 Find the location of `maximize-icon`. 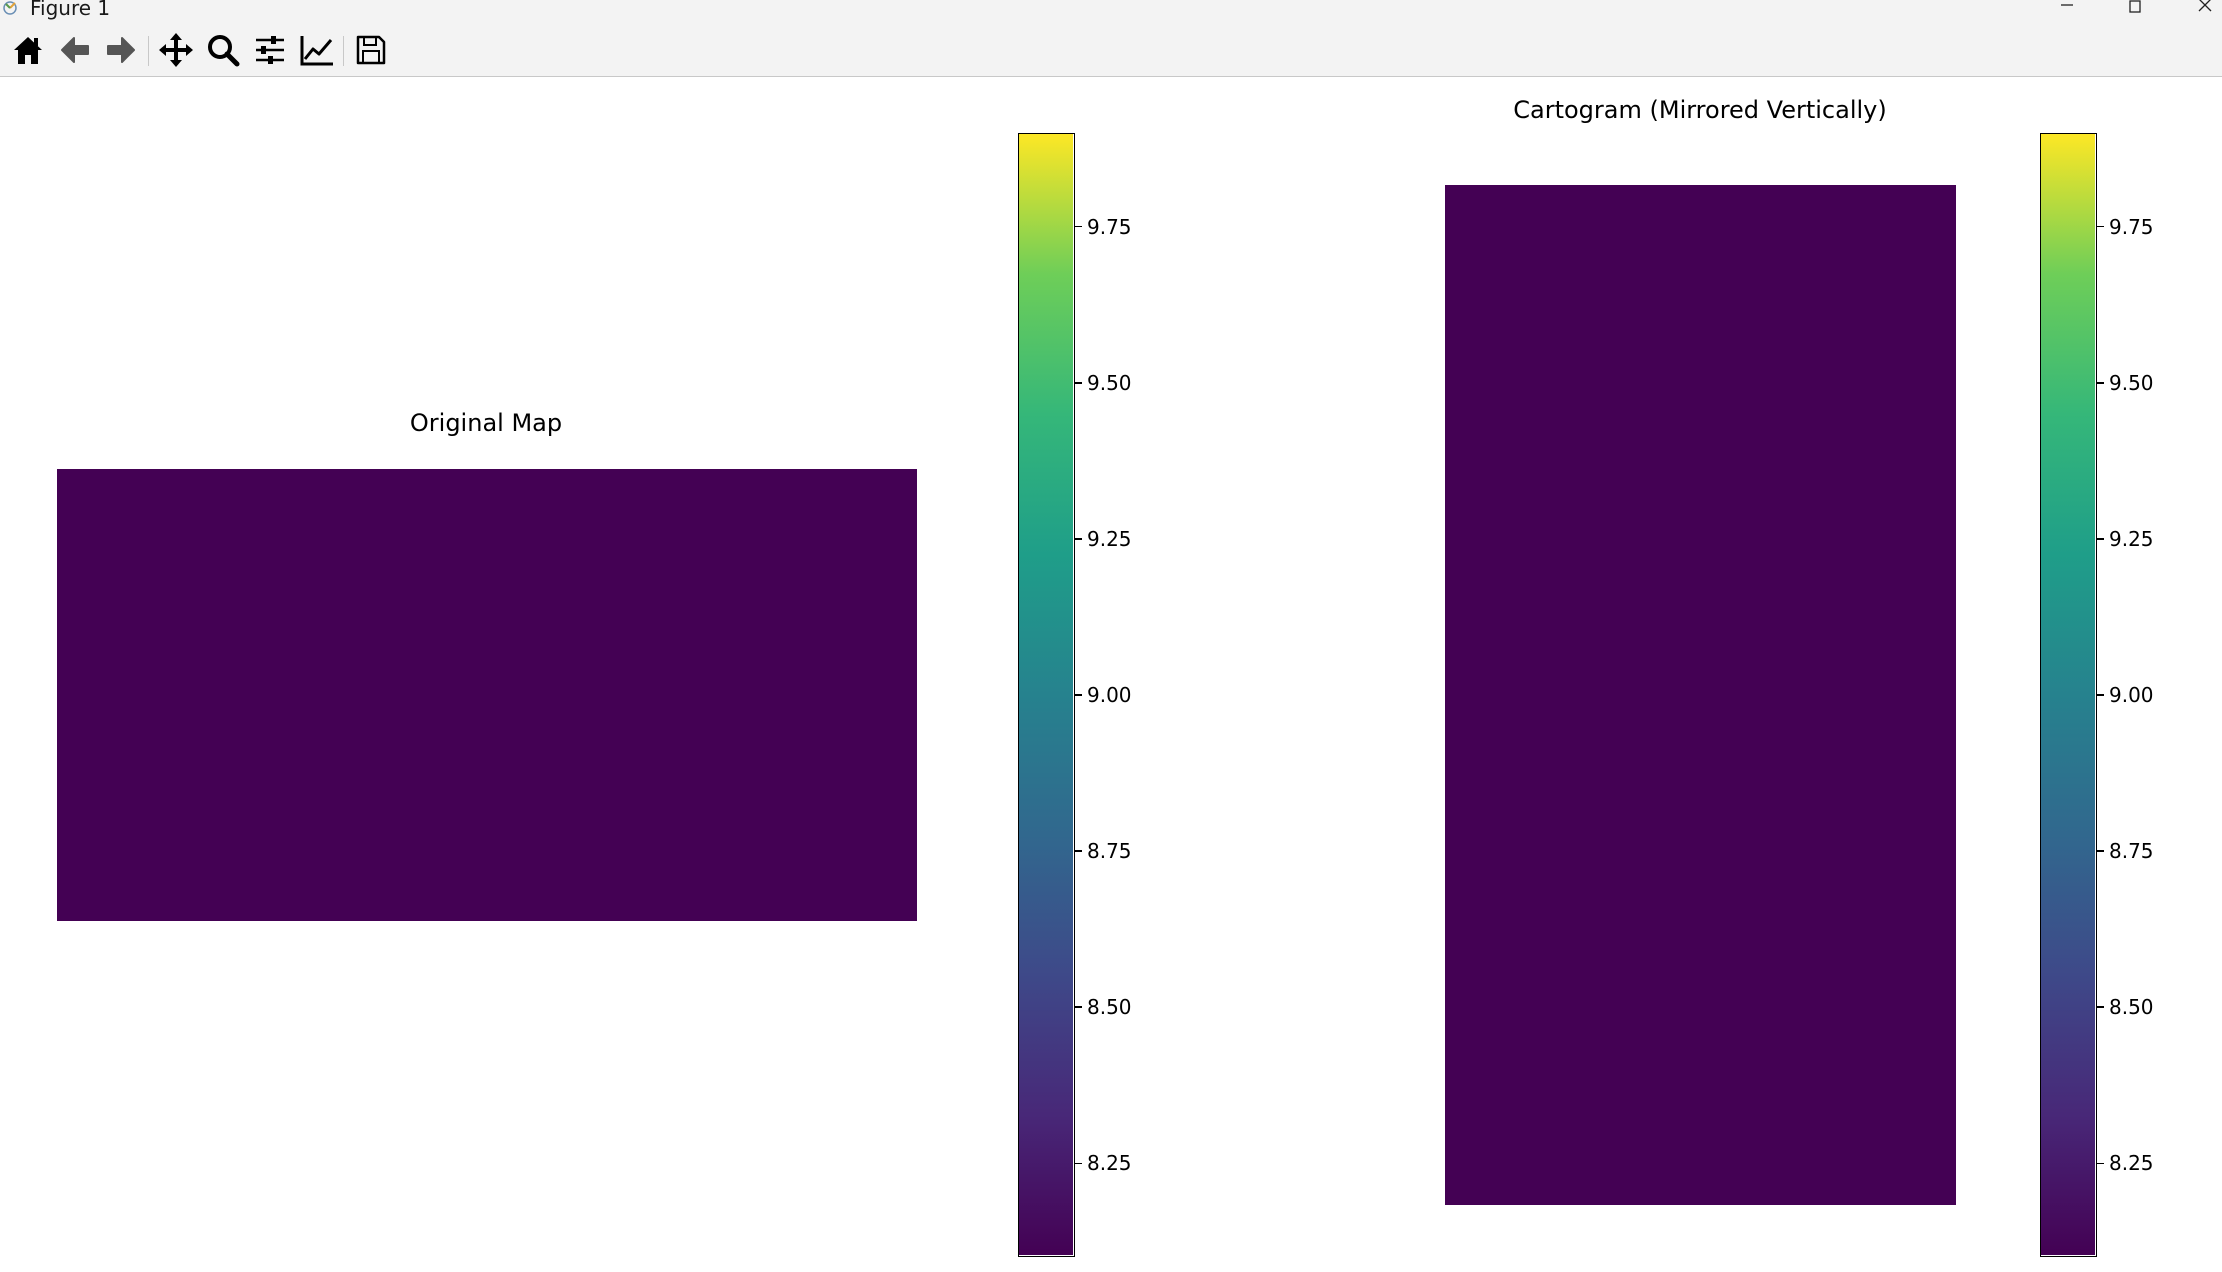

maximize-icon is located at coordinates (2135, 6).